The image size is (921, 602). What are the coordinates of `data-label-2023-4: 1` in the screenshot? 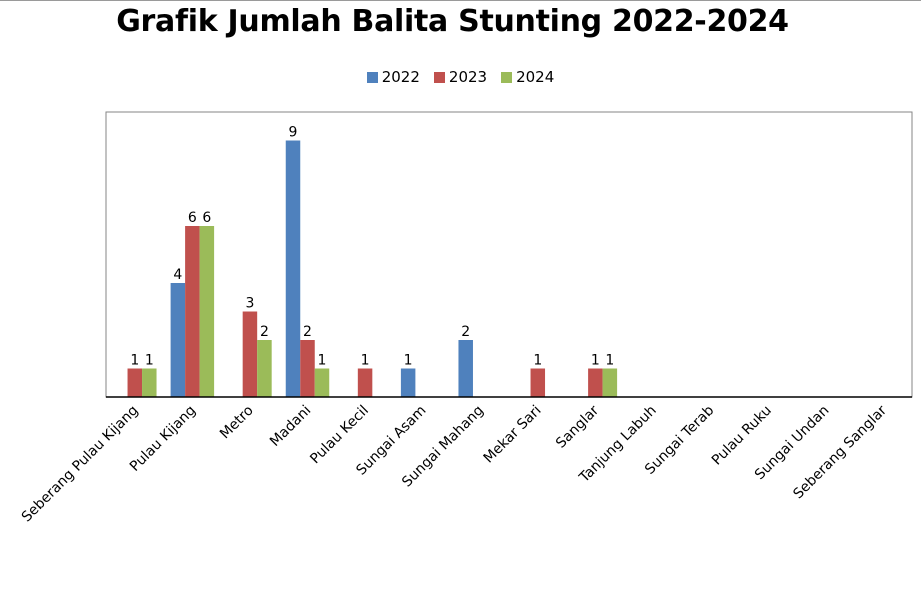 It's located at (365, 361).